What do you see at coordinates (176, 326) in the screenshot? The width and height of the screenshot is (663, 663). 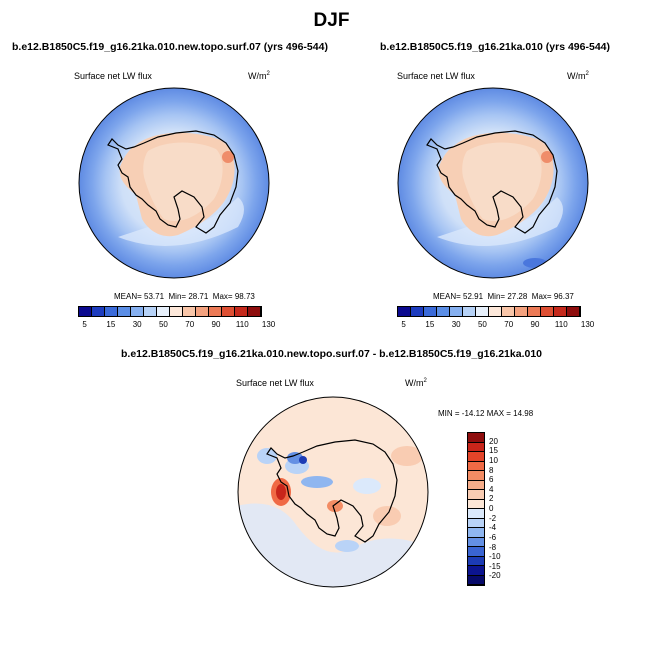 I see `panel-left-colorbar-labels: 5 15 30 50 70 90 110 130` at bounding box center [176, 326].